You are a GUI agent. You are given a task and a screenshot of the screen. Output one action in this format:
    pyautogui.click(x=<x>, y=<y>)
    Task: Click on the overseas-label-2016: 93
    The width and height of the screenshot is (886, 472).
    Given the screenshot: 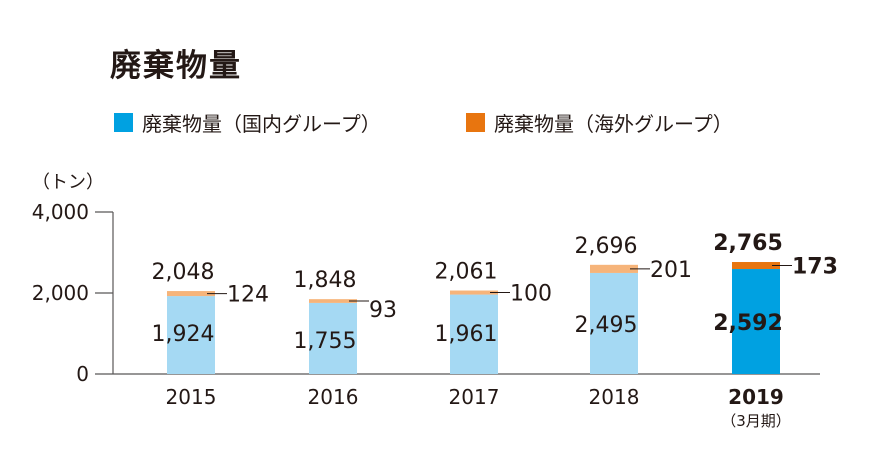 What is the action you would take?
    pyautogui.click(x=383, y=310)
    